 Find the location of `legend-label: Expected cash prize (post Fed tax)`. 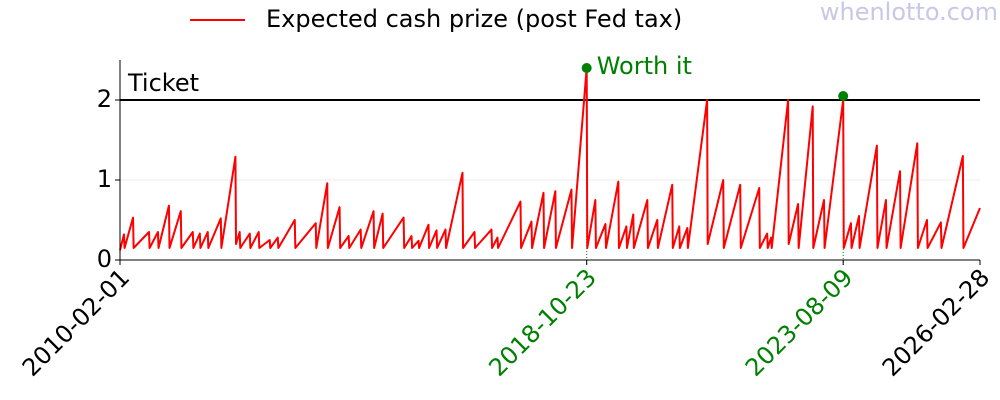

legend-label: Expected cash prize (post Fed tax) is located at coordinates (474, 19).